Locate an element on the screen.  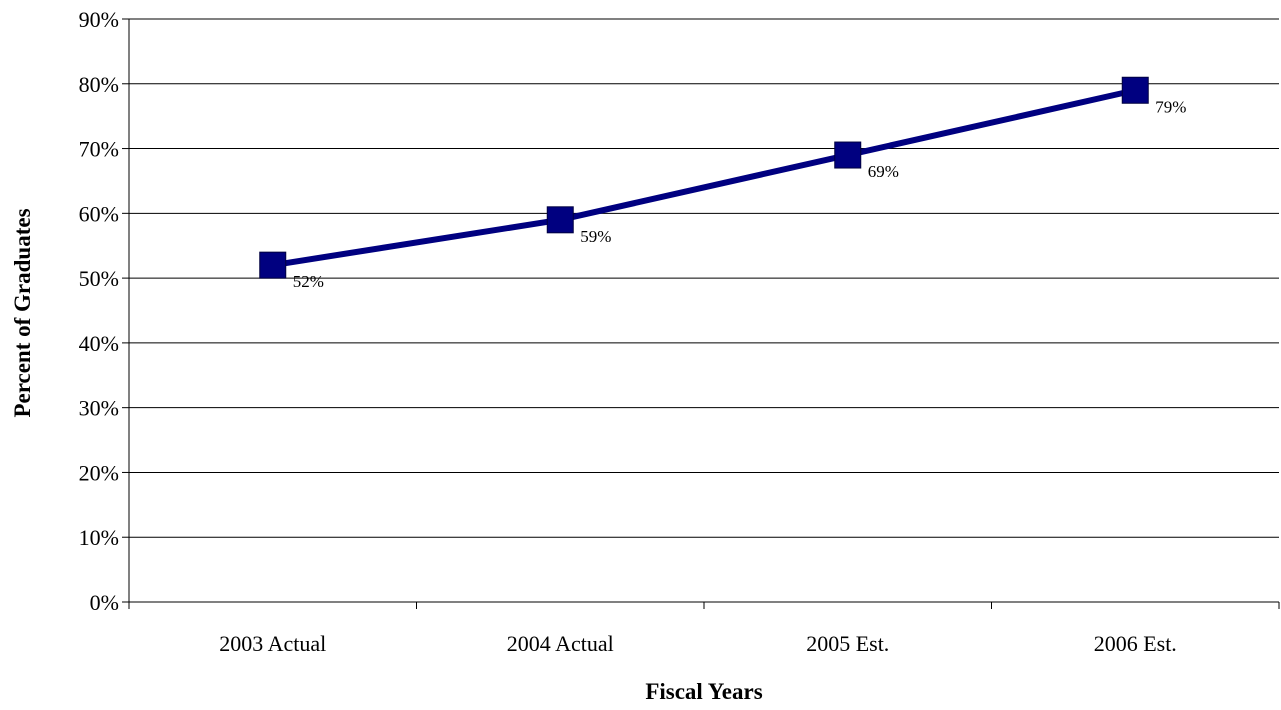
data-label: 59% is located at coordinates (595, 236).